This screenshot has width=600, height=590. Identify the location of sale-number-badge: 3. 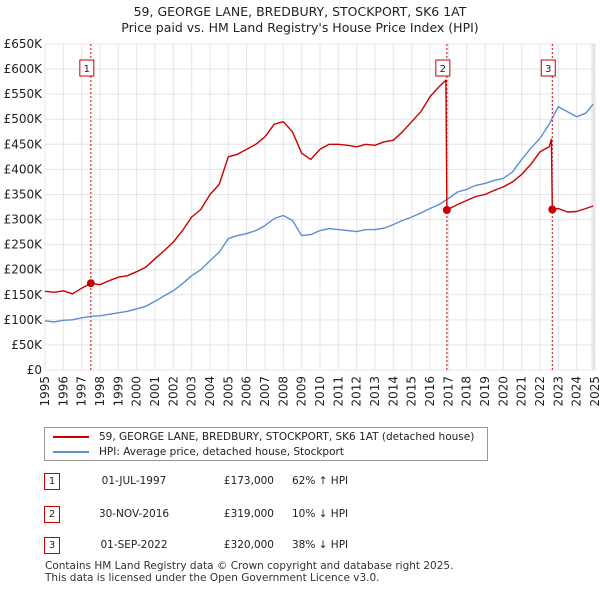
(52, 545).